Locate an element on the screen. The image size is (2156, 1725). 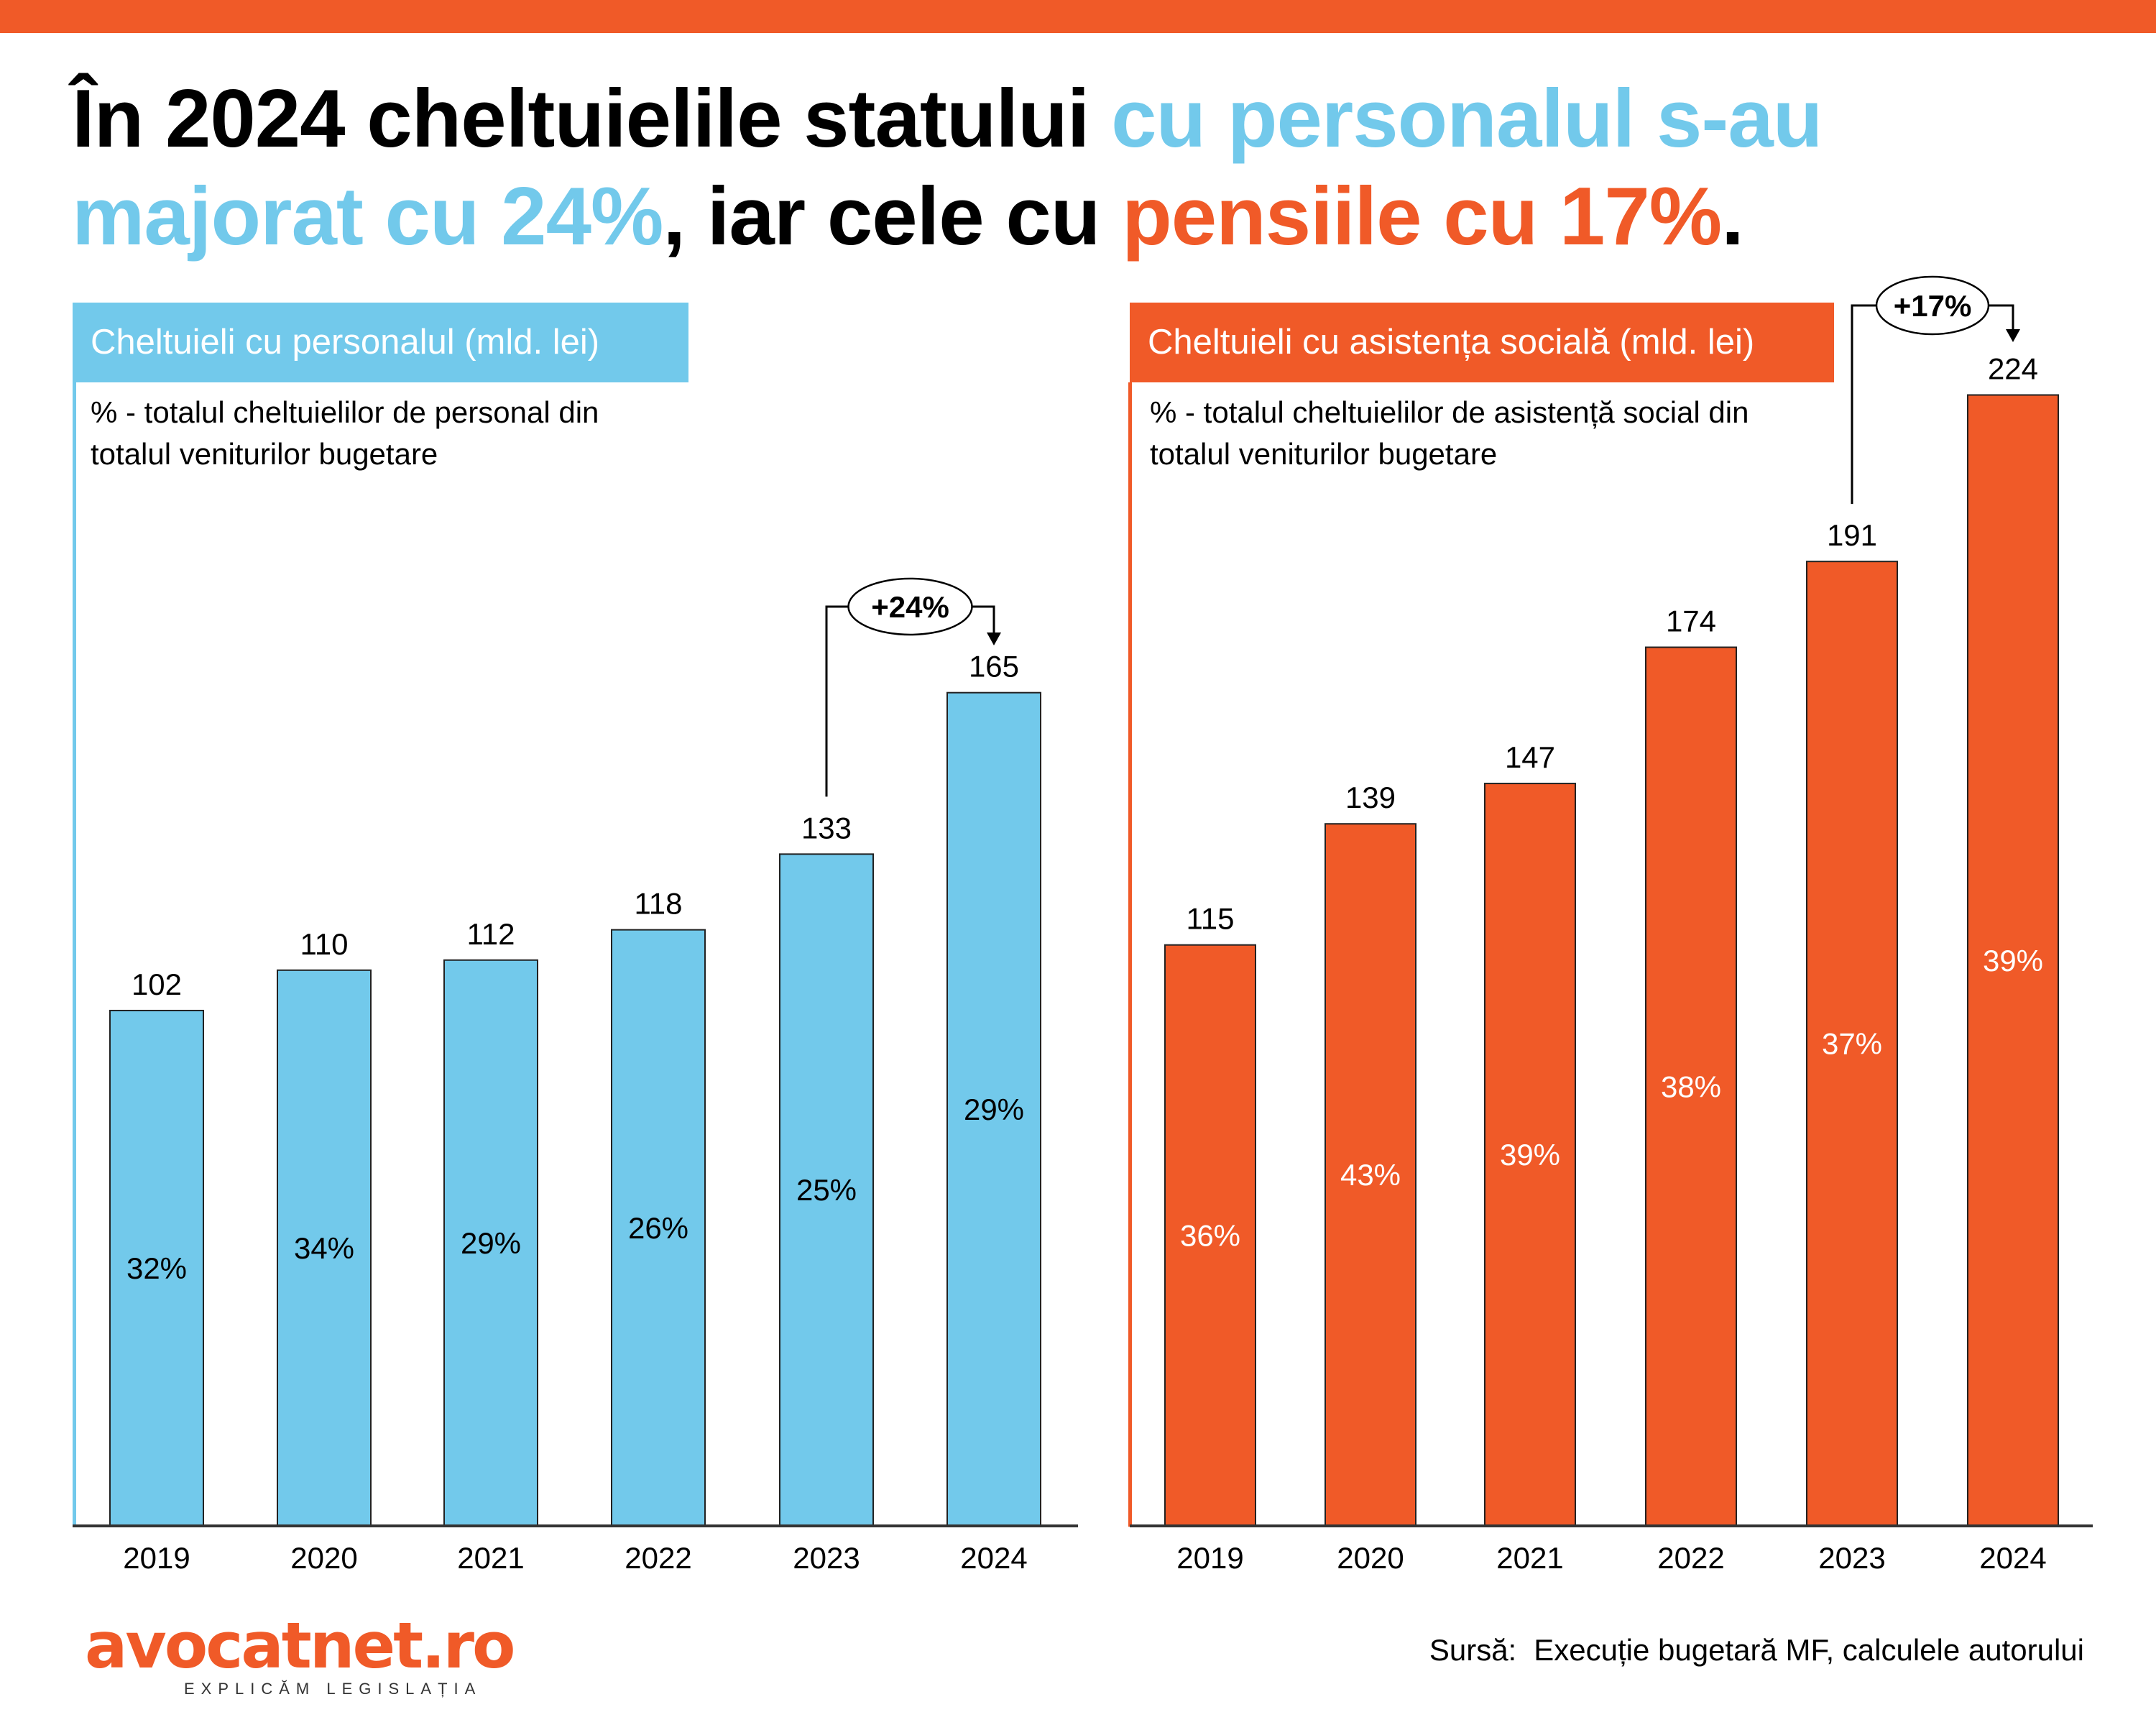
share-label-social-2023: 37% is located at coordinates (1852, 1044).